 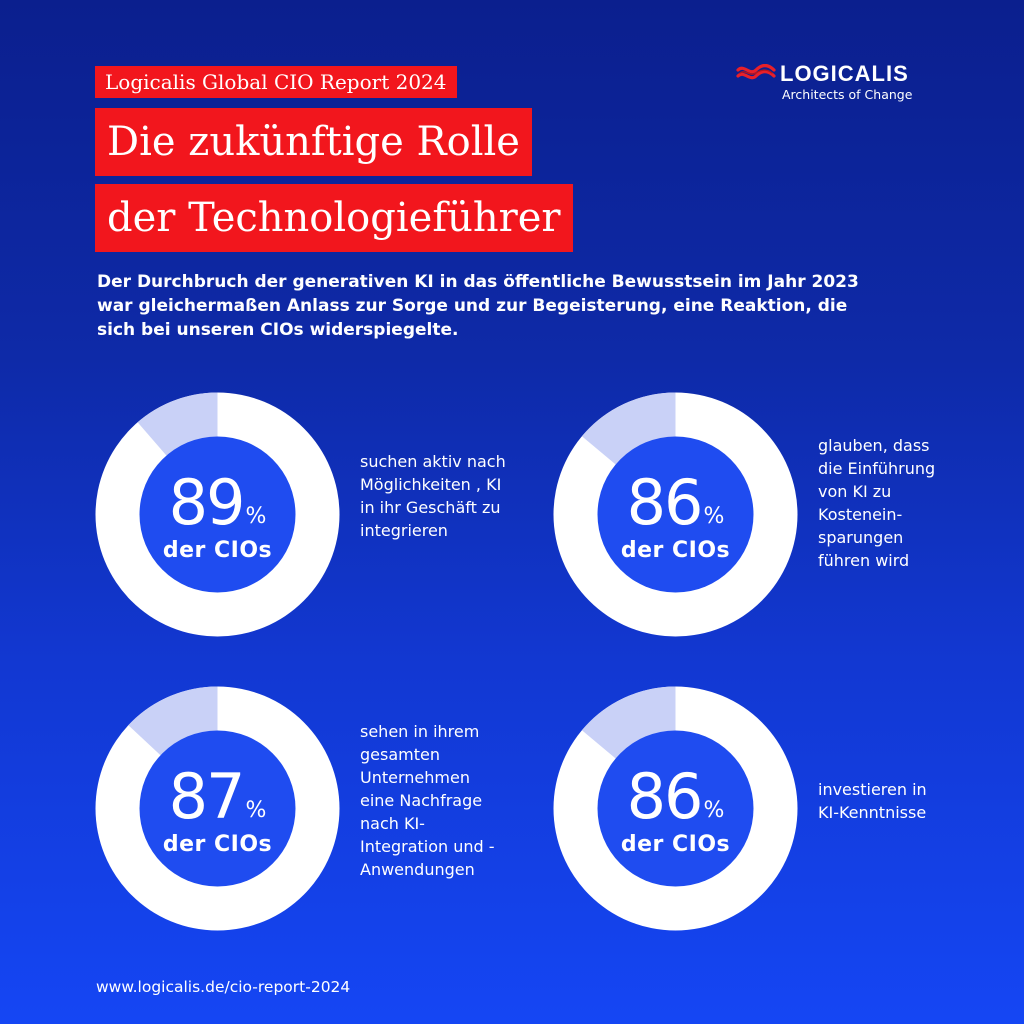 I want to click on stat-value: 87, so click(x=207, y=796).